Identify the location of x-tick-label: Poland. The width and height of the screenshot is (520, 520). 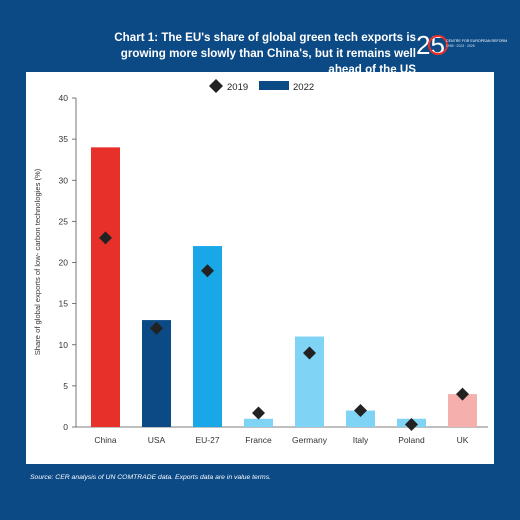
(411, 440).